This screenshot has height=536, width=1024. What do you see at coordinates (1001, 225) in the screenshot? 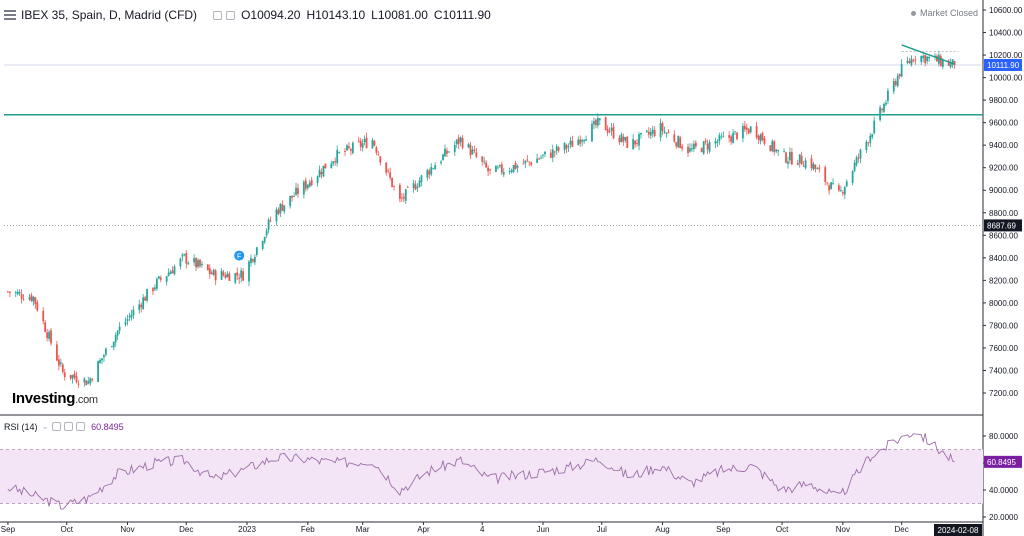
I see `reference-price-badge-label: 8687.69` at bounding box center [1001, 225].